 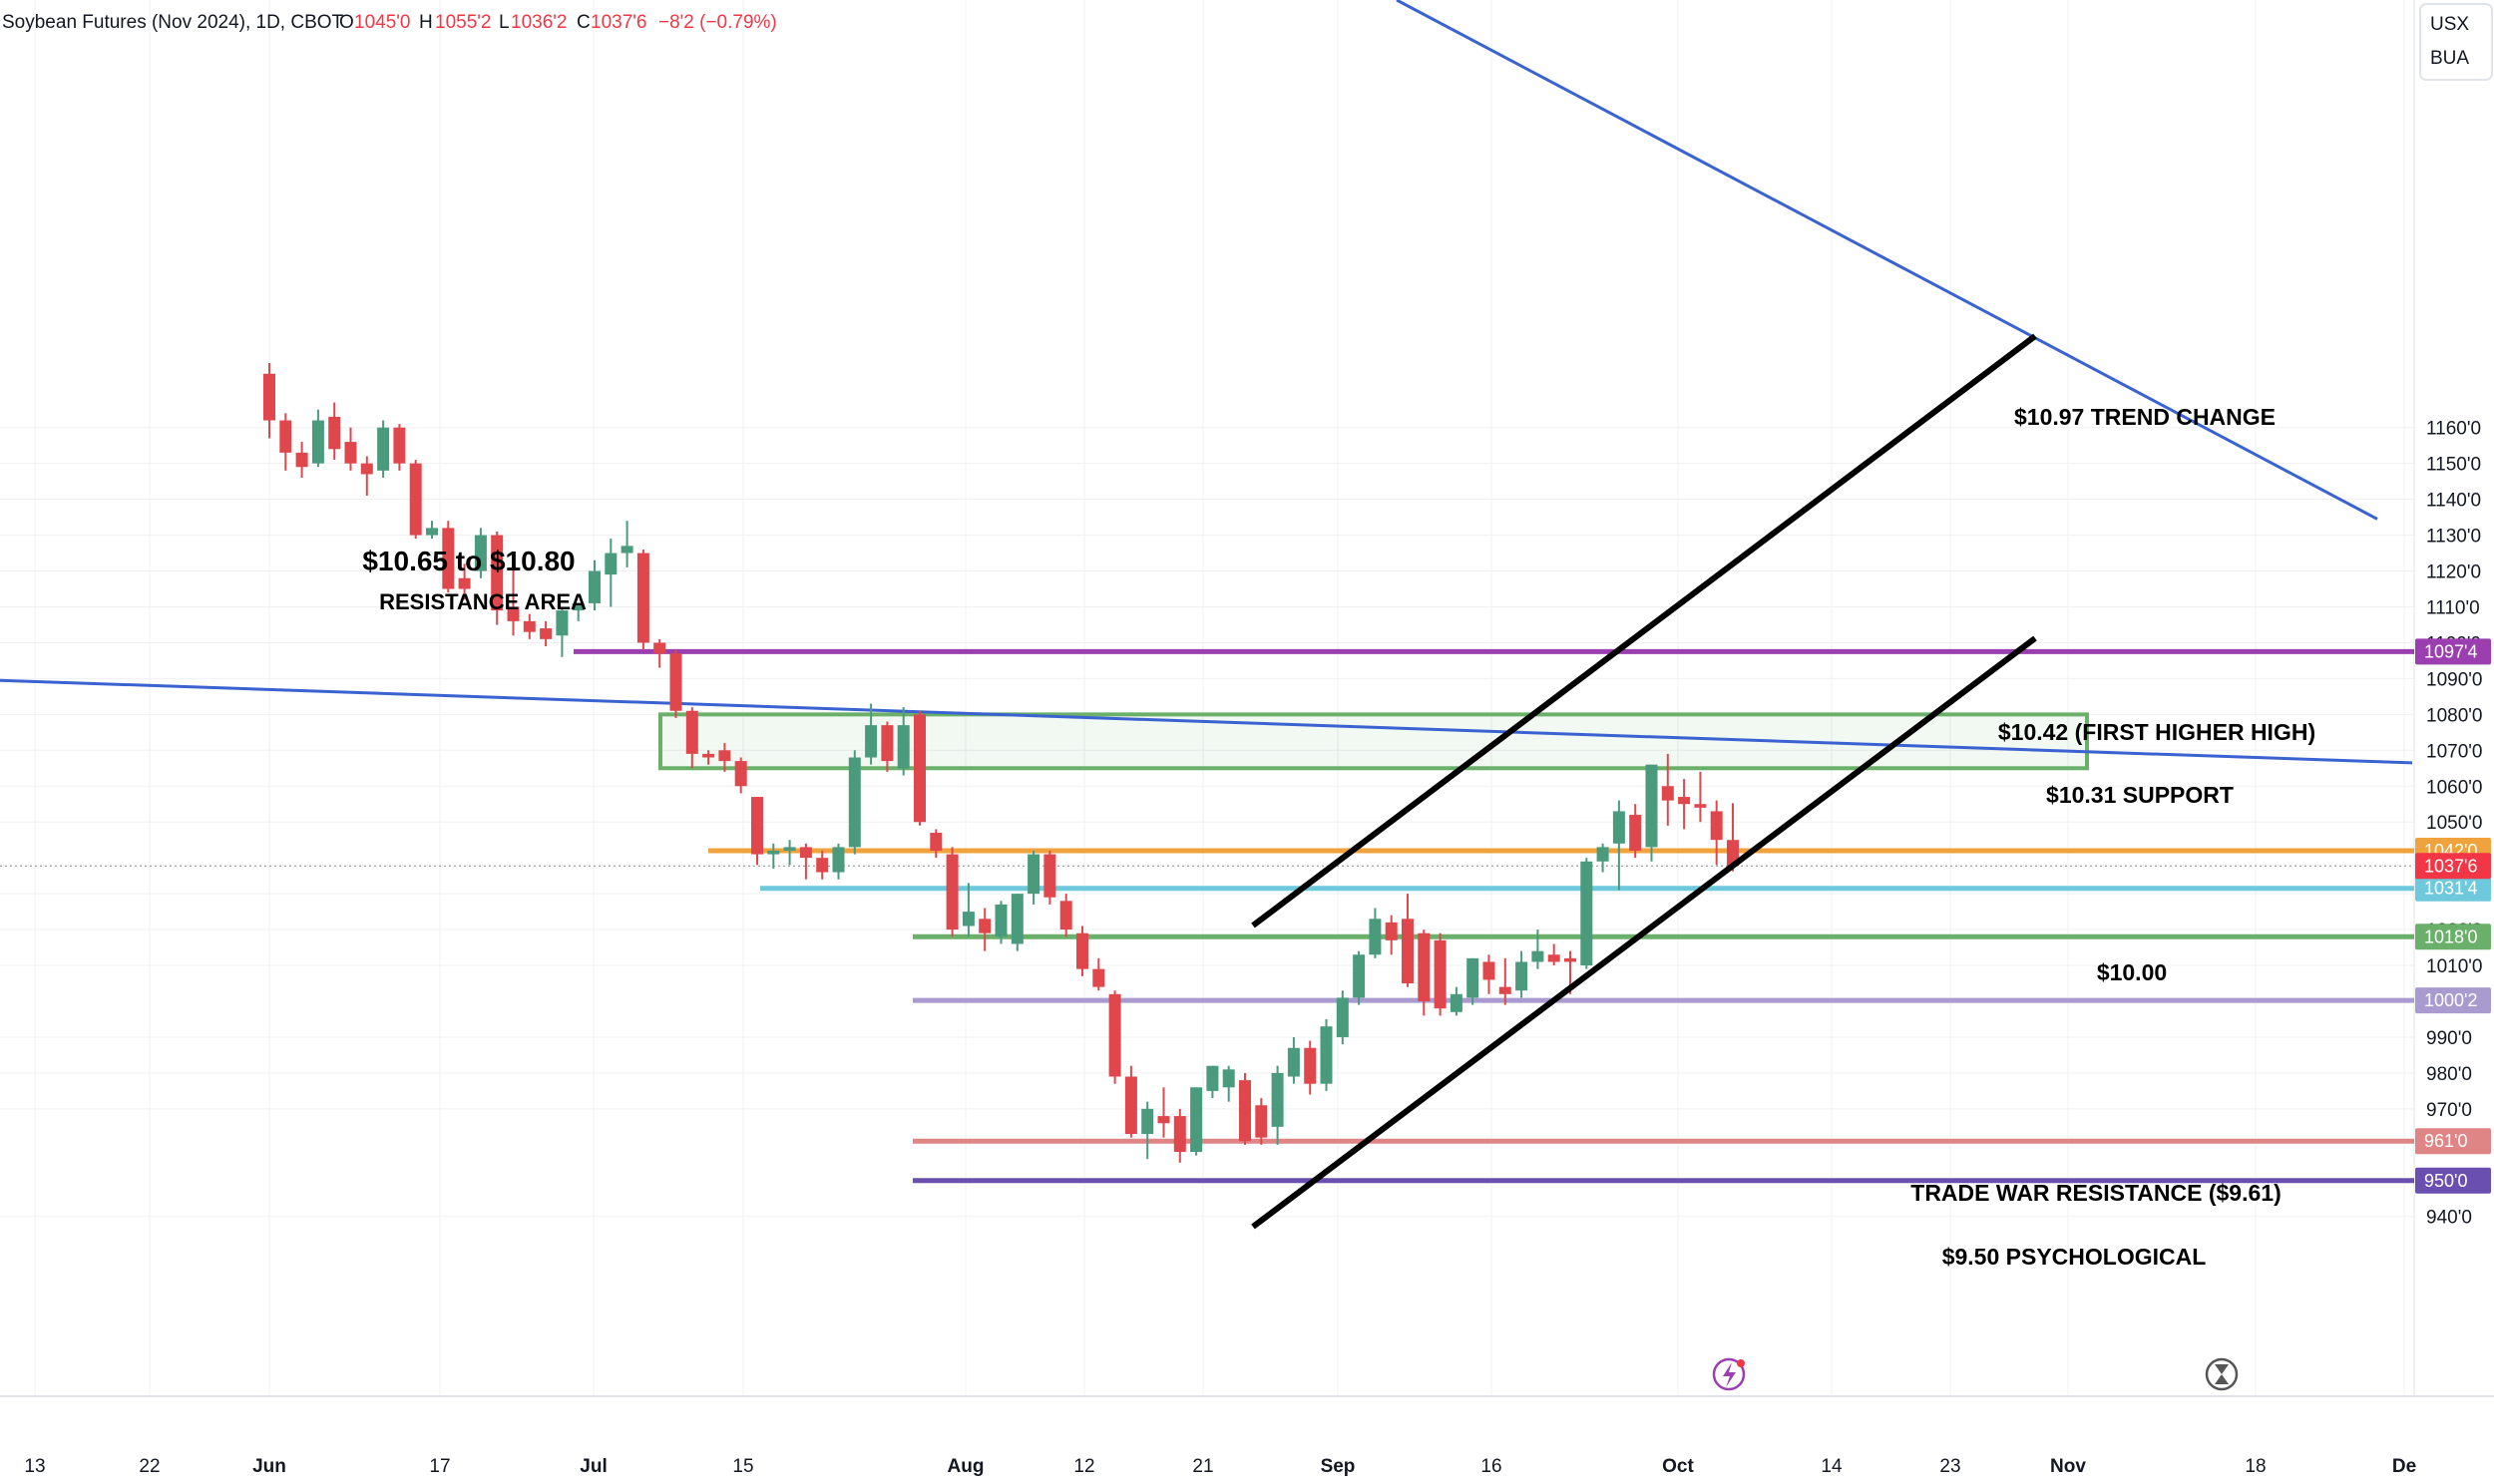 What do you see at coordinates (1887, 260) in the screenshot?
I see `upper-trend-line` at bounding box center [1887, 260].